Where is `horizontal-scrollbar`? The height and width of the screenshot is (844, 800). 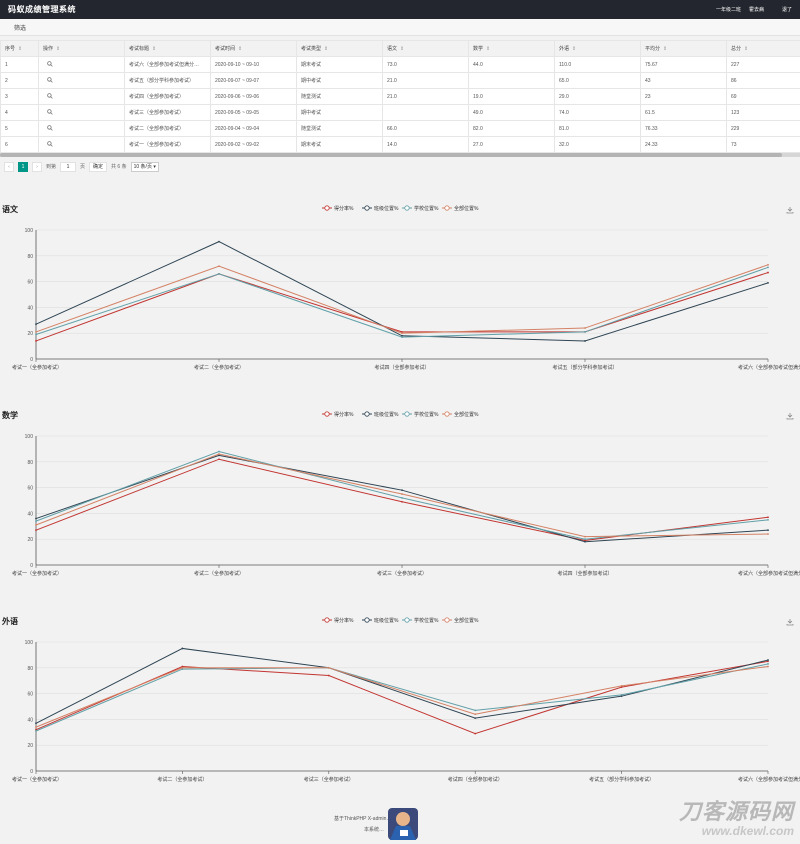 horizontal-scrollbar is located at coordinates (400, 155).